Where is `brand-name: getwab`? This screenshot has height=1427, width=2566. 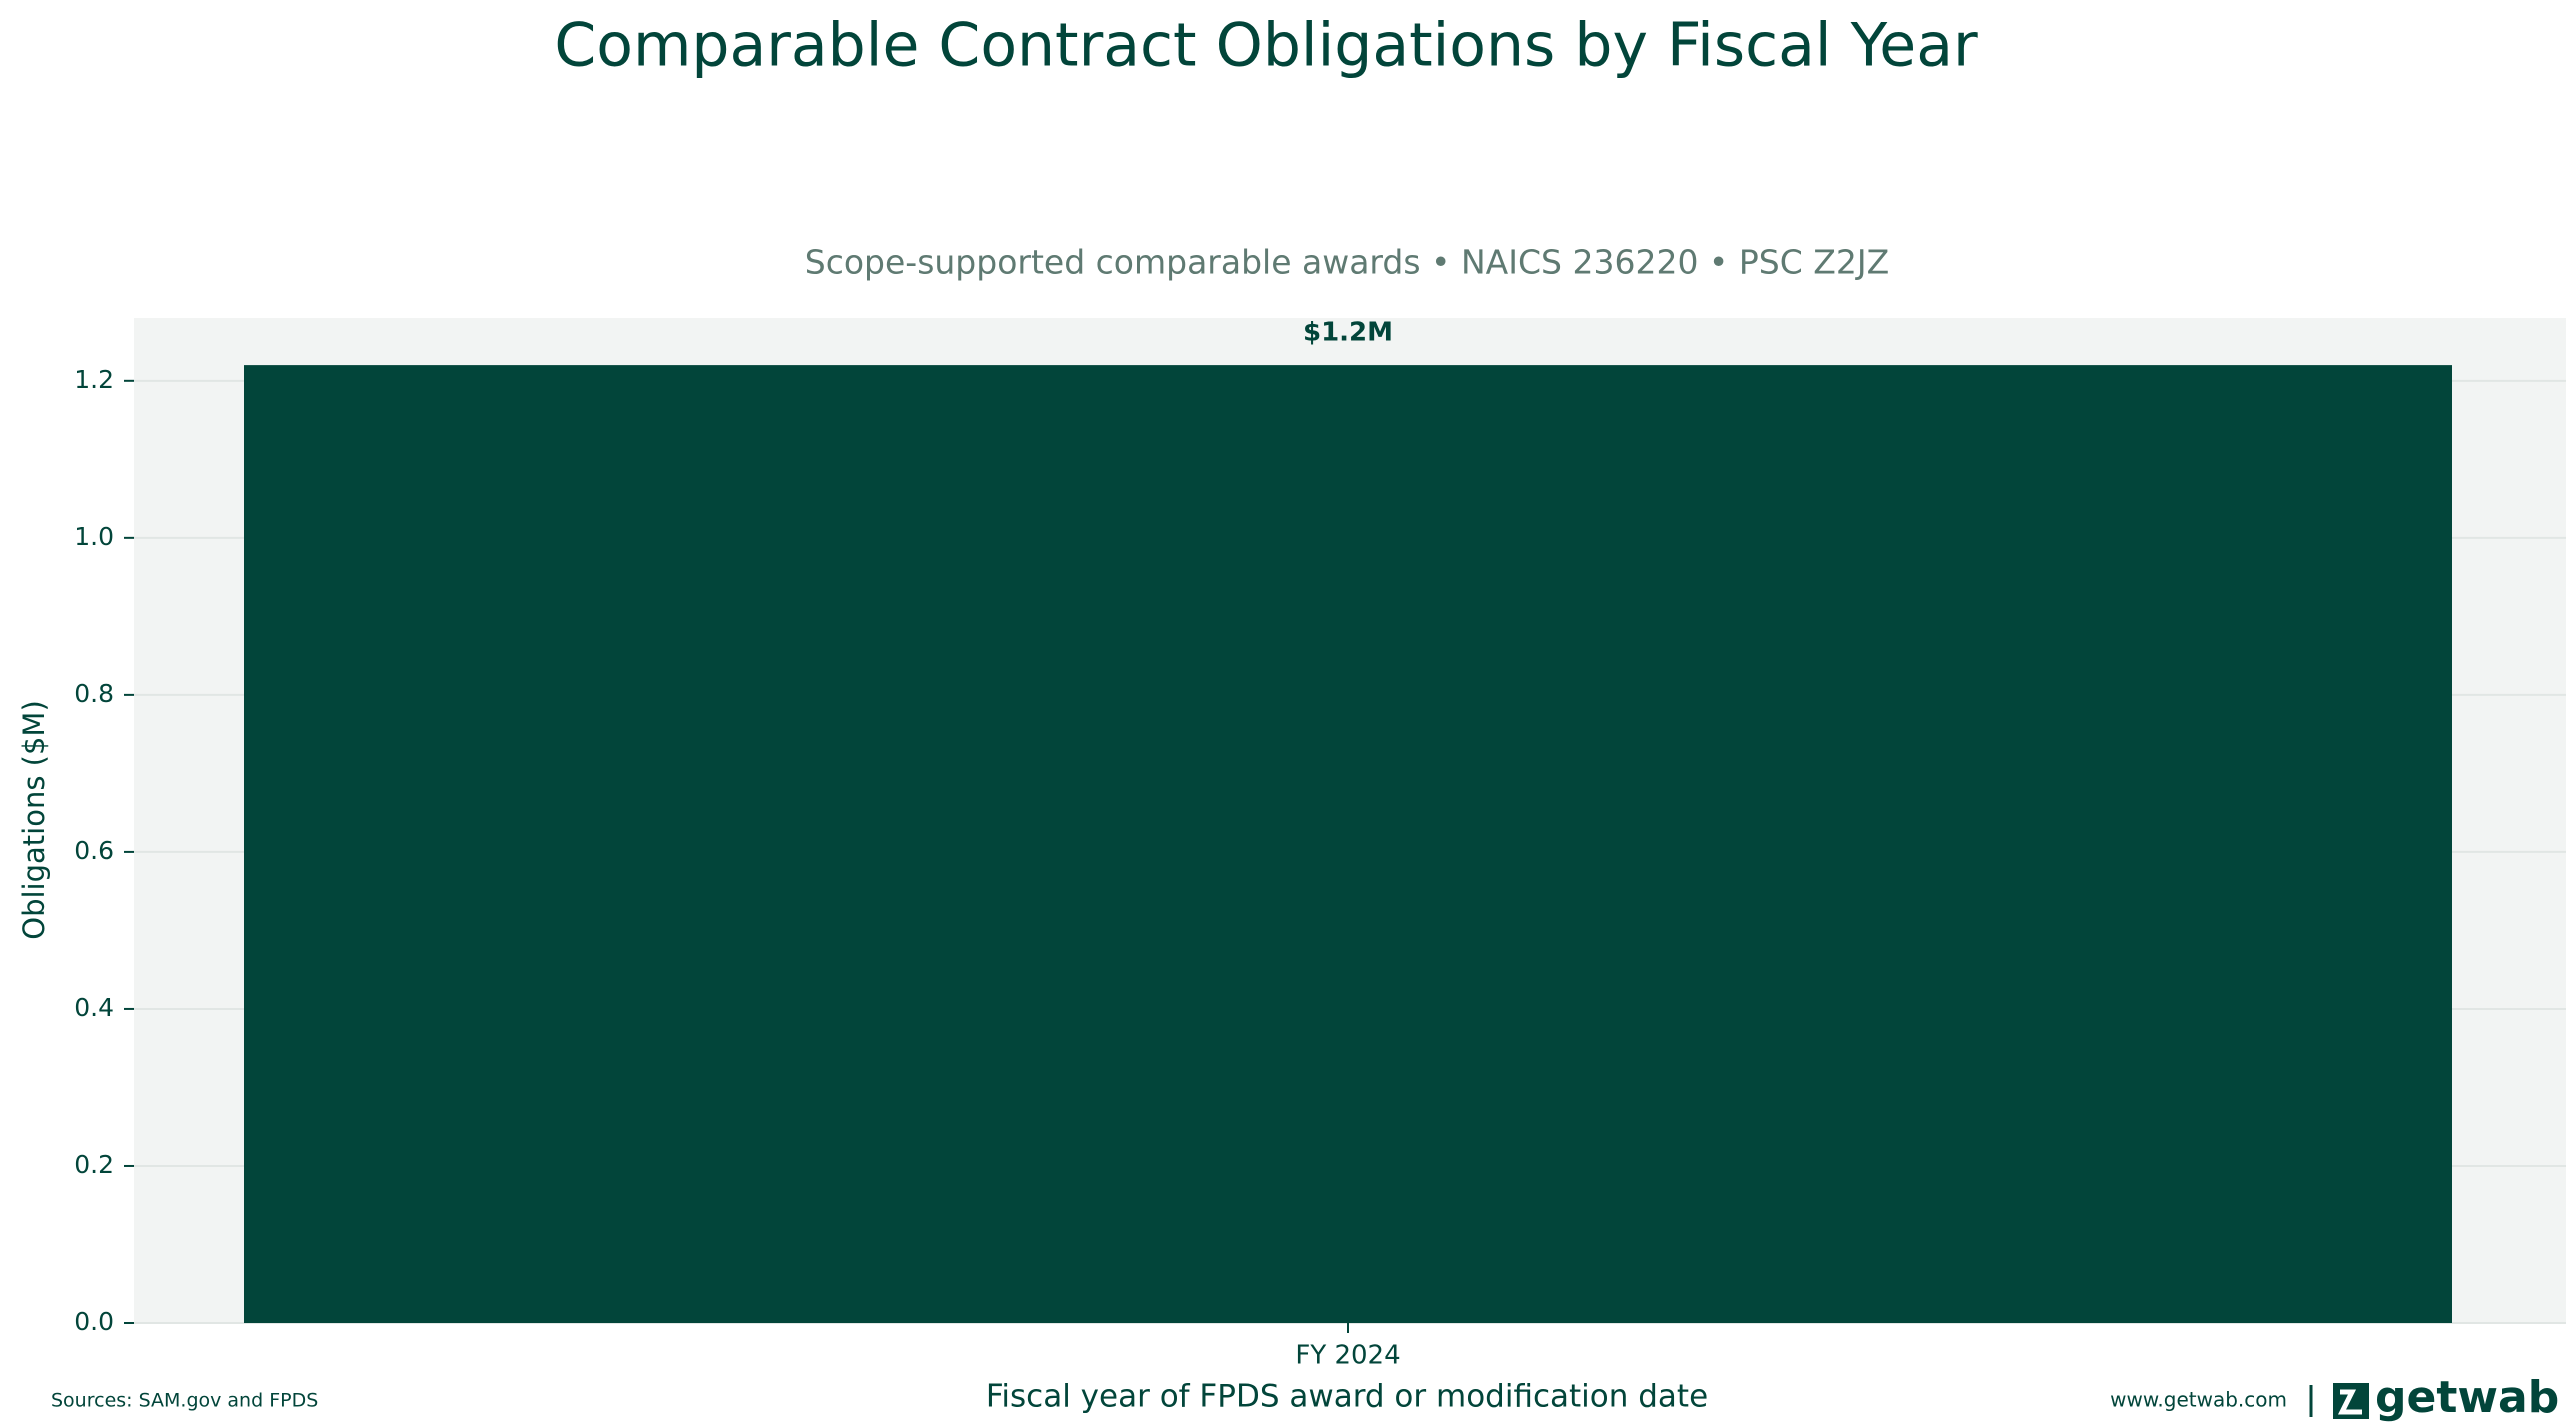
brand-name: getwab is located at coordinates (2467, 1397).